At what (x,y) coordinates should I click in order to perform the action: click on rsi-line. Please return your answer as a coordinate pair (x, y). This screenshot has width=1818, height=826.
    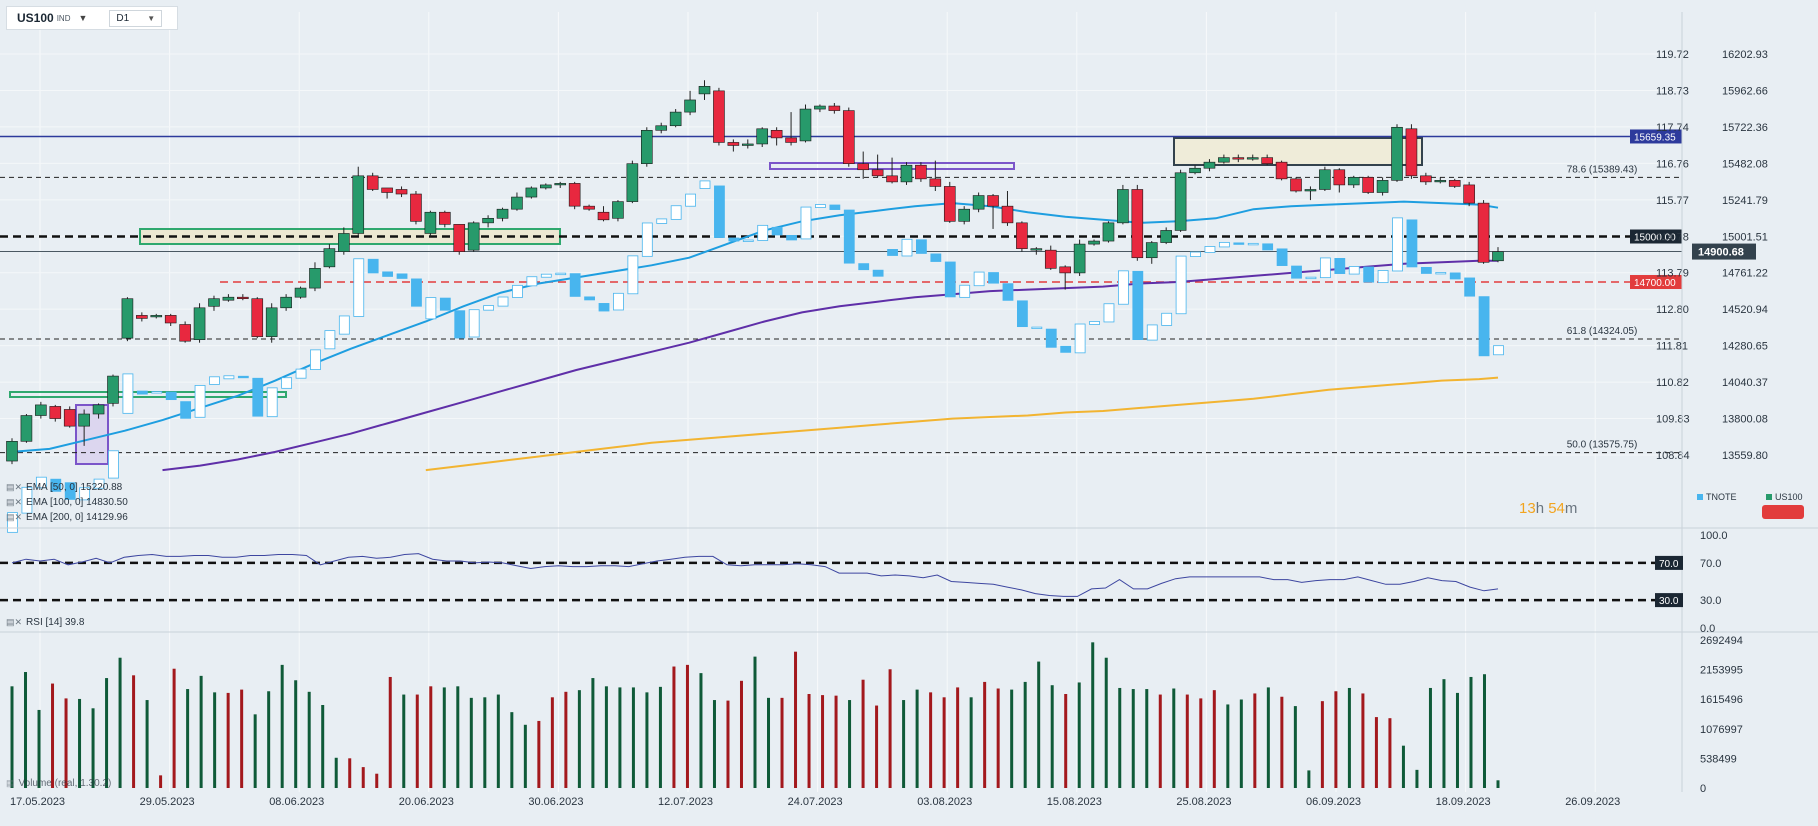
    Looking at the image, I should click on (755, 575).